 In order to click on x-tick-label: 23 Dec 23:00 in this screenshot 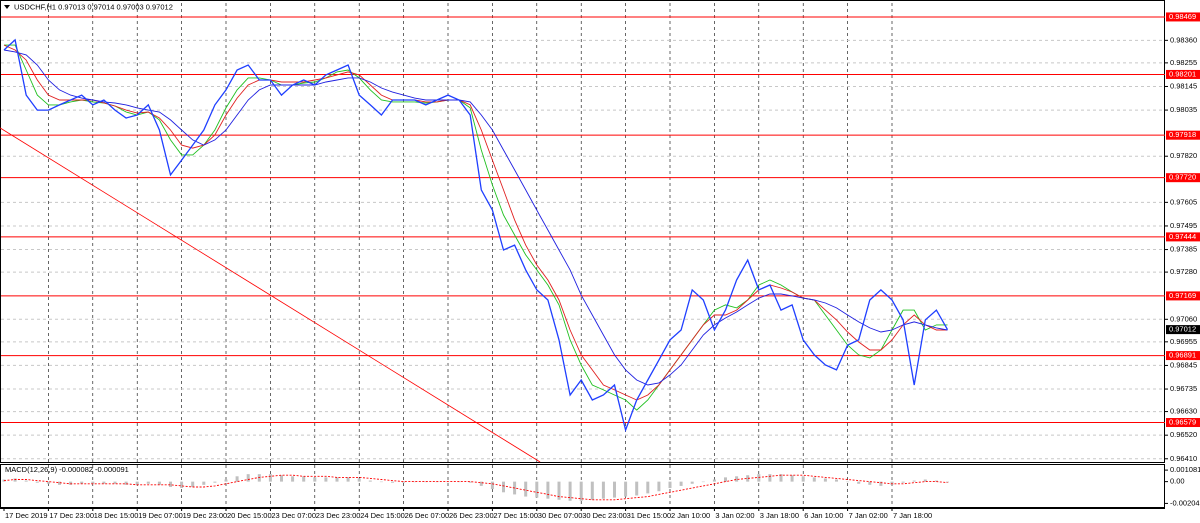, I will do `click(338, 515)`.